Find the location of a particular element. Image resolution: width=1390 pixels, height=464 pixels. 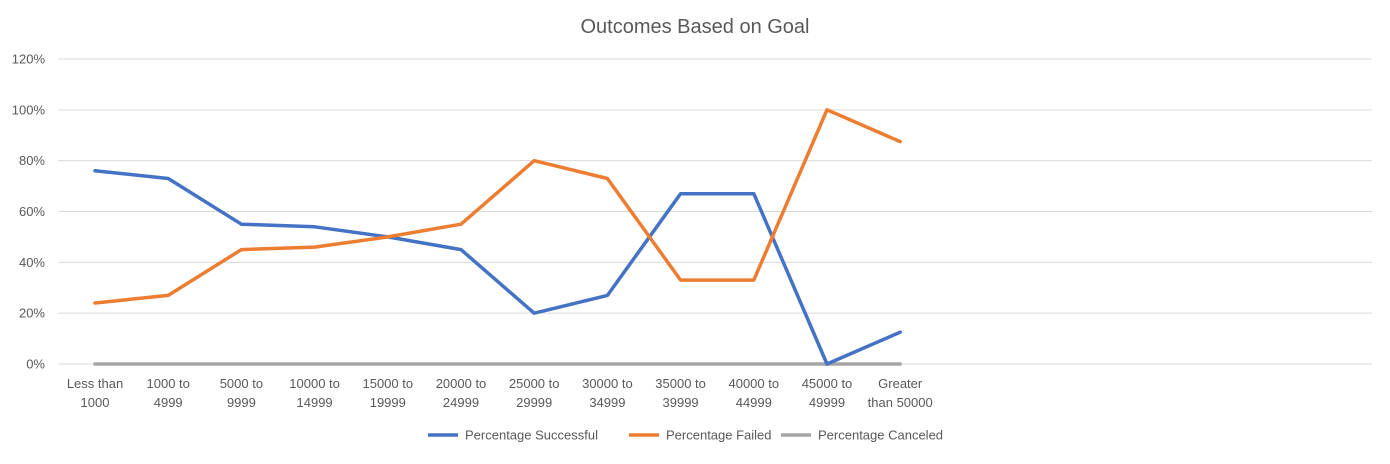

legend-label: Percentage Successful is located at coordinates (531, 435).